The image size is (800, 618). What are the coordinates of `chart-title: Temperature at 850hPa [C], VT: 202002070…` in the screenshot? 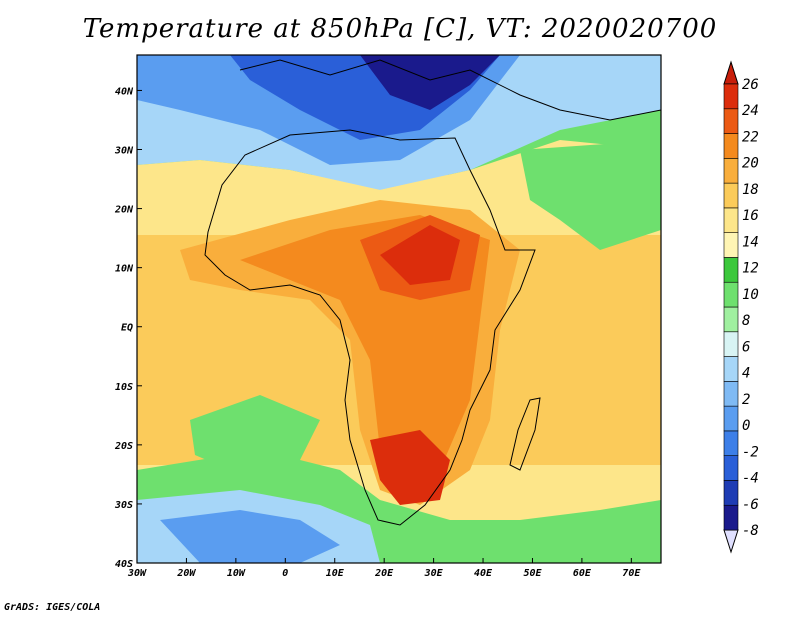 It's located at (400, 29).